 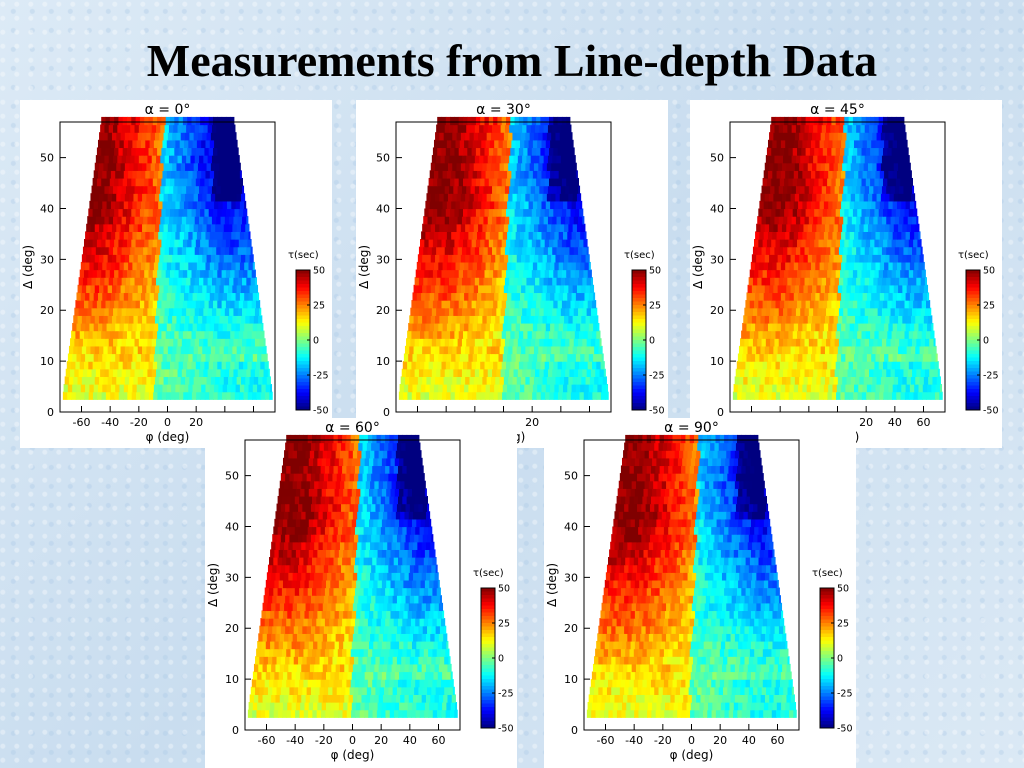 What do you see at coordinates (47, 310) in the screenshot?
I see `y-tick-label: 20` at bounding box center [47, 310].